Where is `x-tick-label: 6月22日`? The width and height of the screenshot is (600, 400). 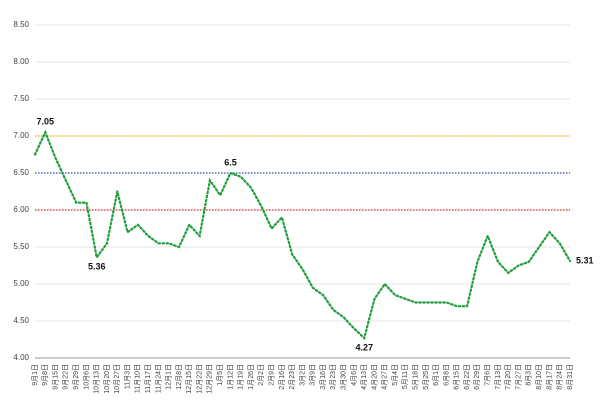 x-tick-label: 6月22日 is located at coordinates (467, 377).